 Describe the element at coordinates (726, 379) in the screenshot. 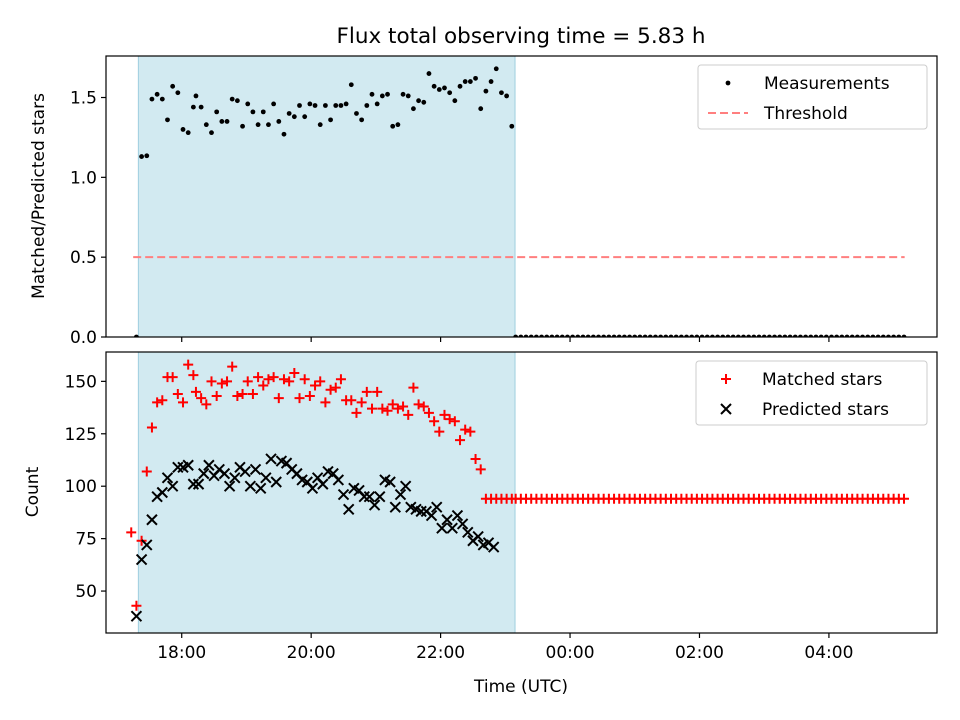

I see `legend-marker` at that location.